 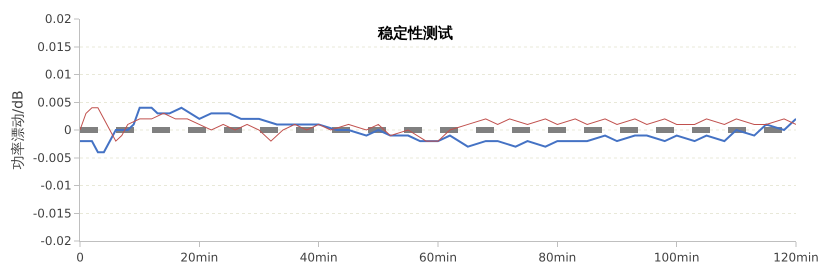 What do you see at coordinates (438, 257) in the screenshot?
I see `x-tick-label: 60min` at bounding box center [438, 257].